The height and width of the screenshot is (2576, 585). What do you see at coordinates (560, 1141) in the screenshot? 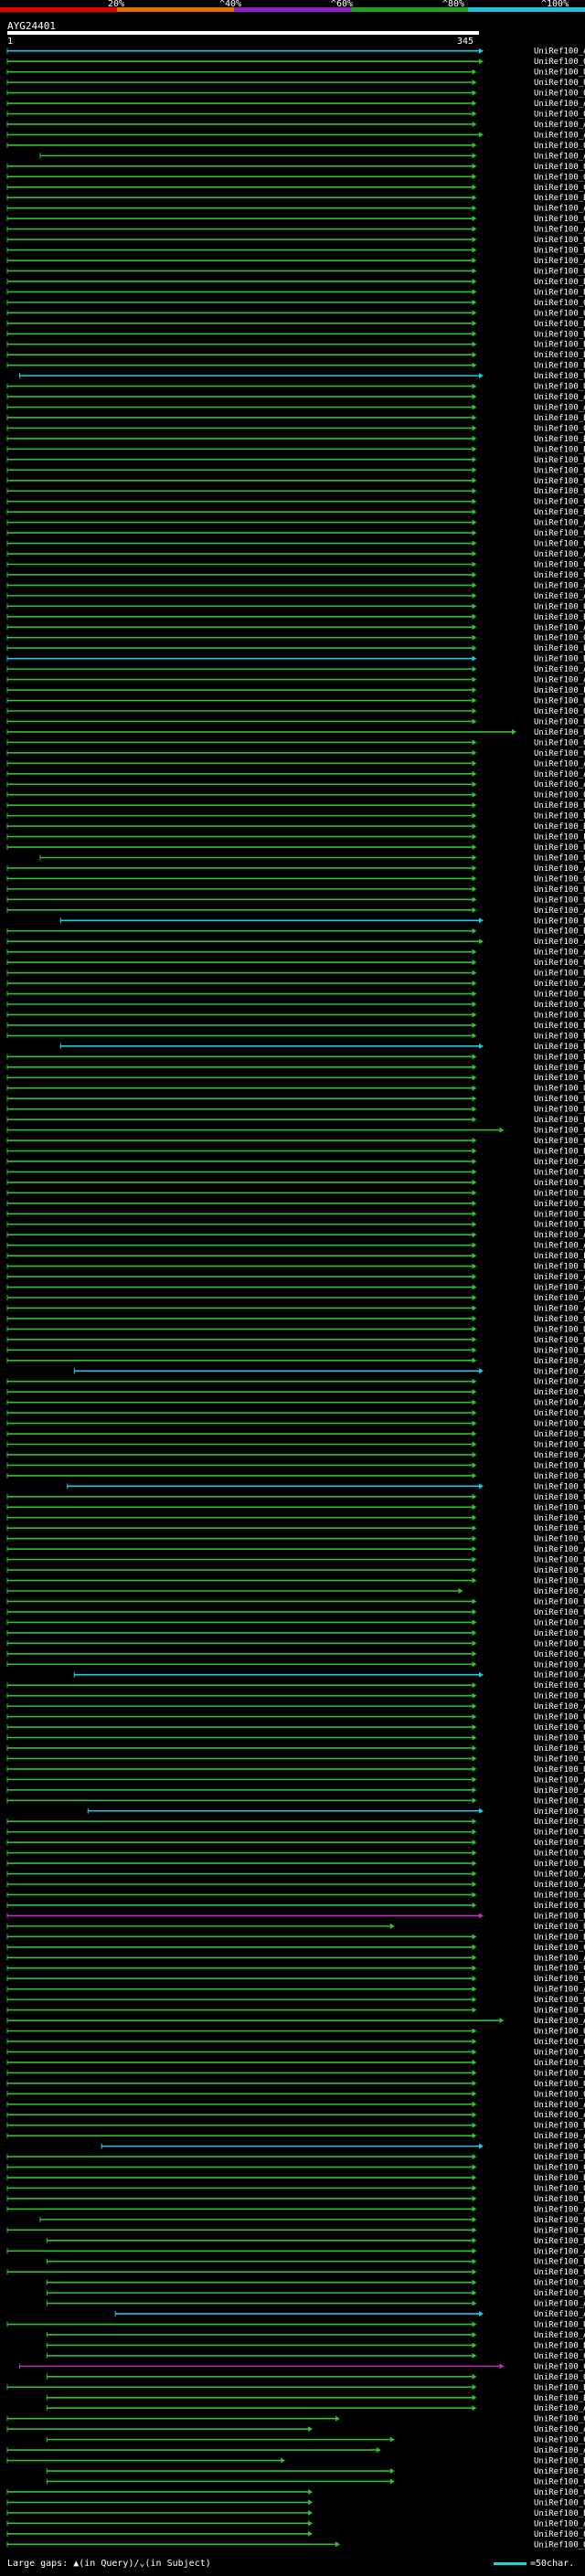
I see `hit-id-label: UniRef100_C6TBE7` at bounding box center [560, 1141].